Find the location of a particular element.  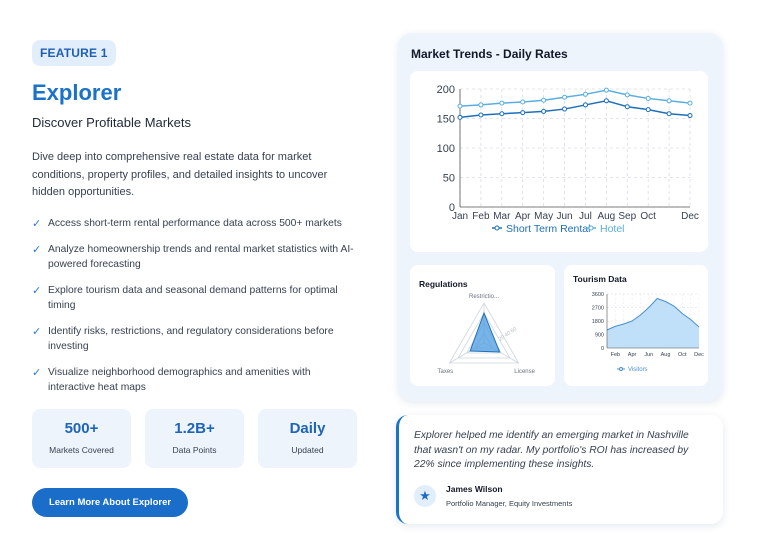

feature-badge: FEATURE 1 is located at coordinates (74, 53).